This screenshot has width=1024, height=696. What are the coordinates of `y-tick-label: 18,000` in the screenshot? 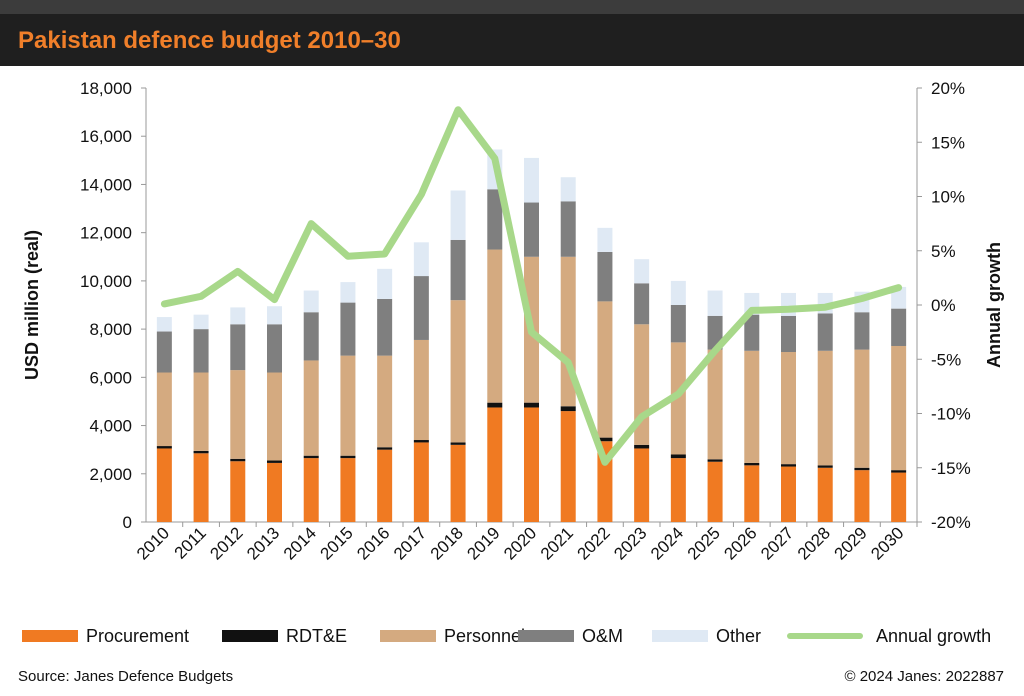 It's located at (106, 88).